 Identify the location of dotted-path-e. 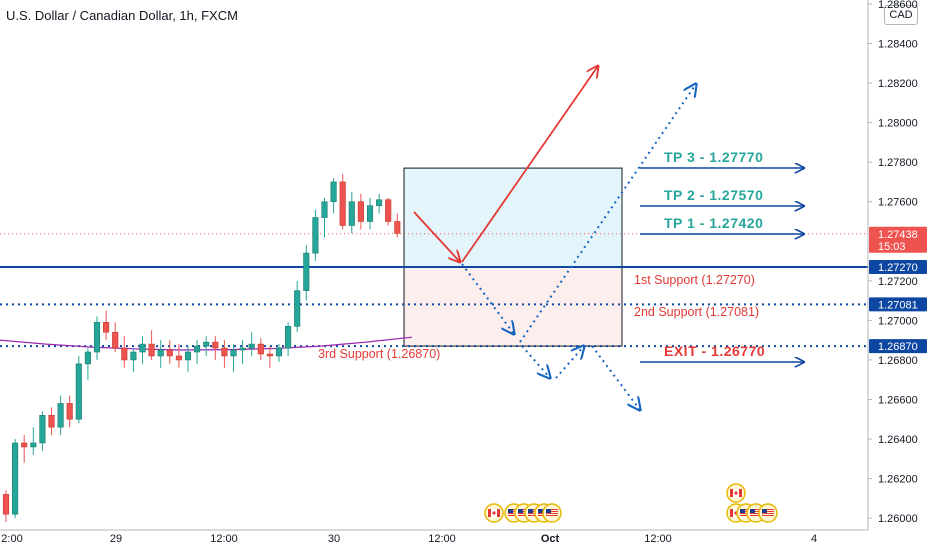
(615, 377).